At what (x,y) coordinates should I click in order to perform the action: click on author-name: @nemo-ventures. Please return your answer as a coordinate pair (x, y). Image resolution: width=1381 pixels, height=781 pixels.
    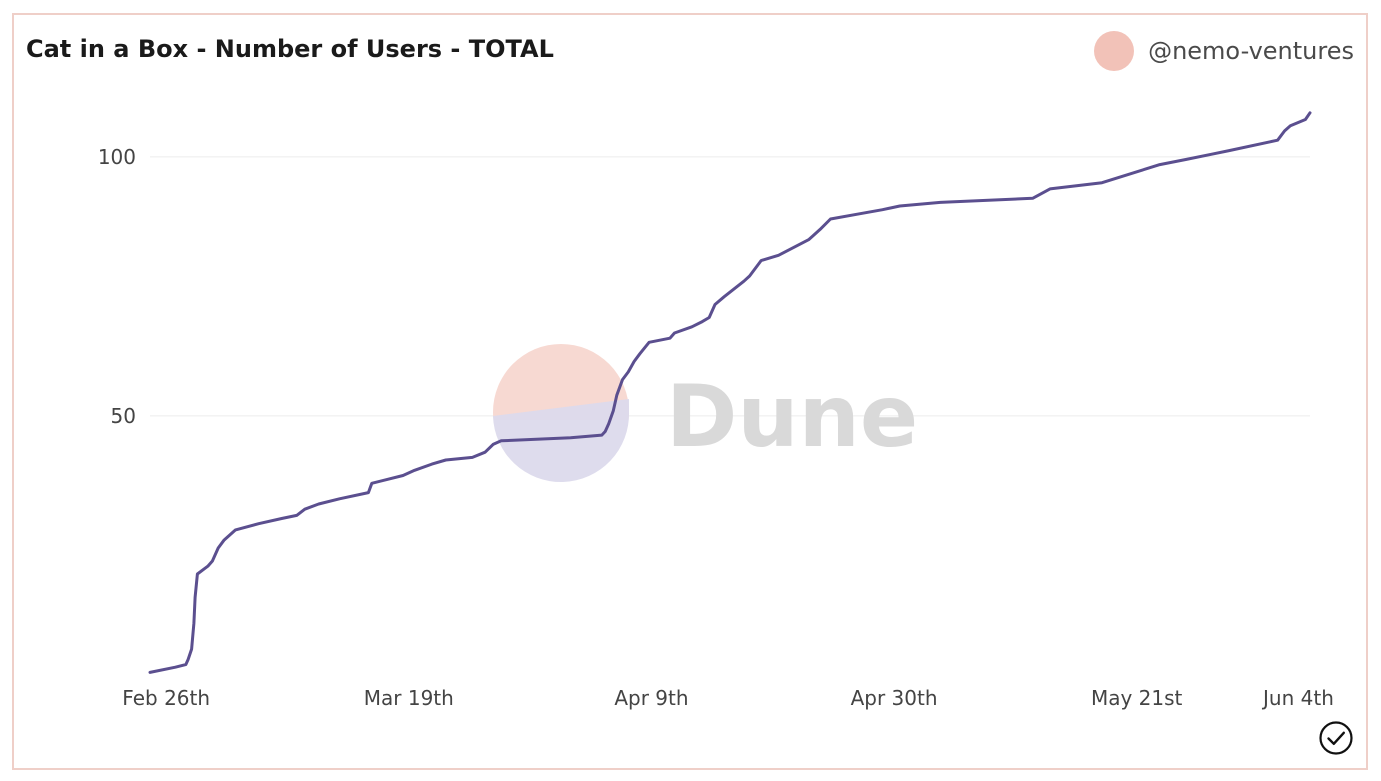
    Looking at the image, I should click on (1251, 51).